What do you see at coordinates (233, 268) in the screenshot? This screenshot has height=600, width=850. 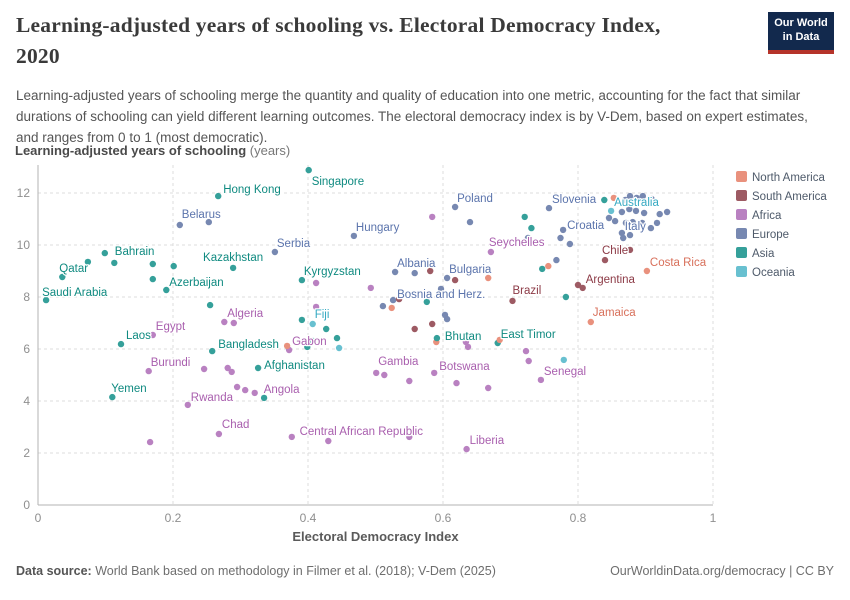 I see `point-kazakhstan` at bounding box center [233, 268].